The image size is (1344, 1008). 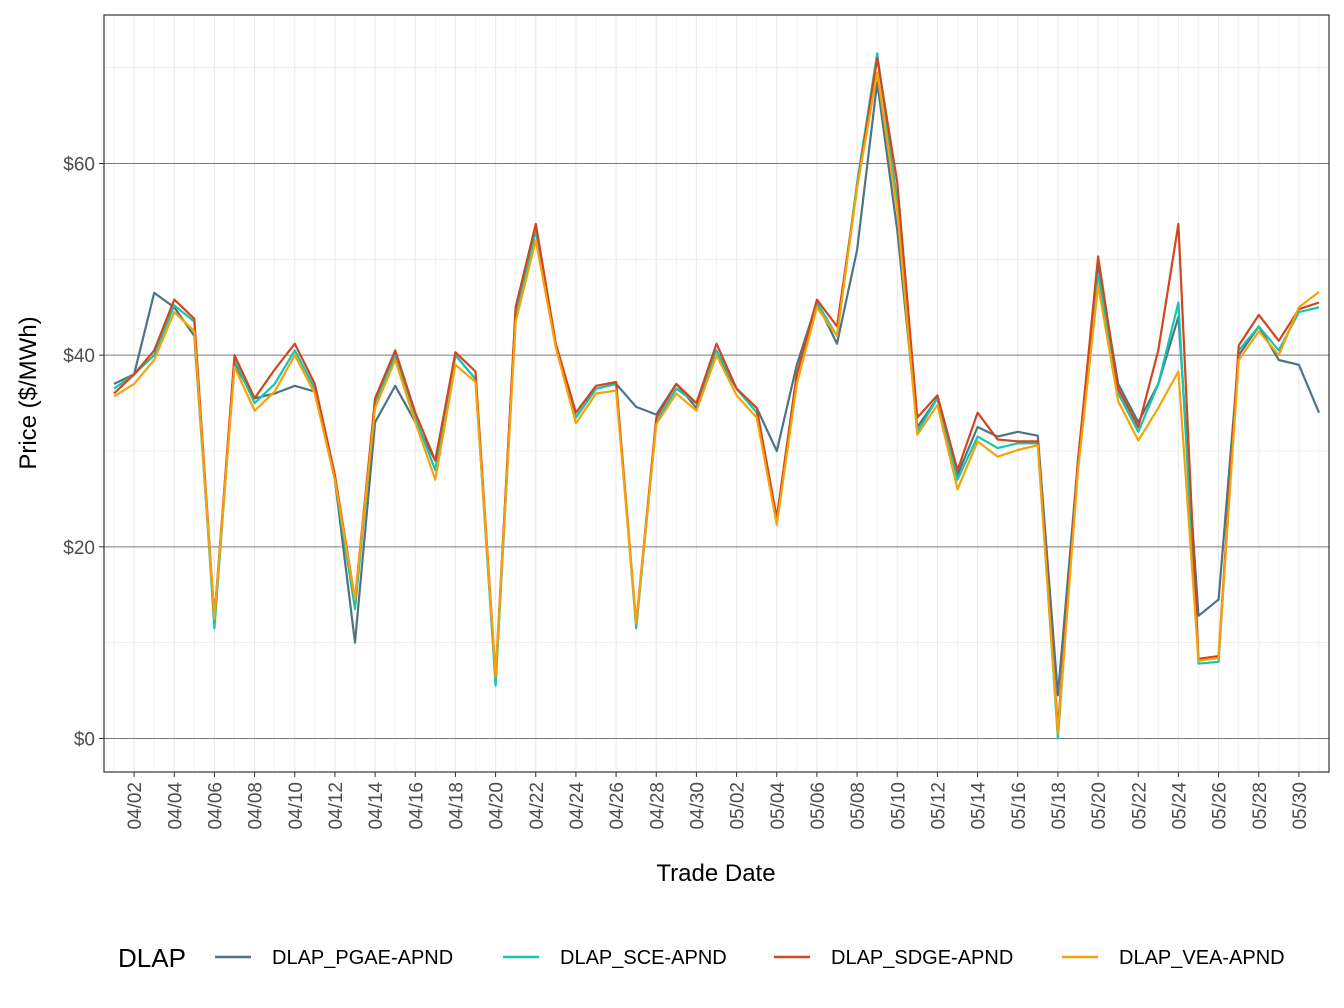 What do you see at coordinates (738, 806) in the screenshot?
I see `x-tick-label: 05/02` at bounding box center [738, 806].